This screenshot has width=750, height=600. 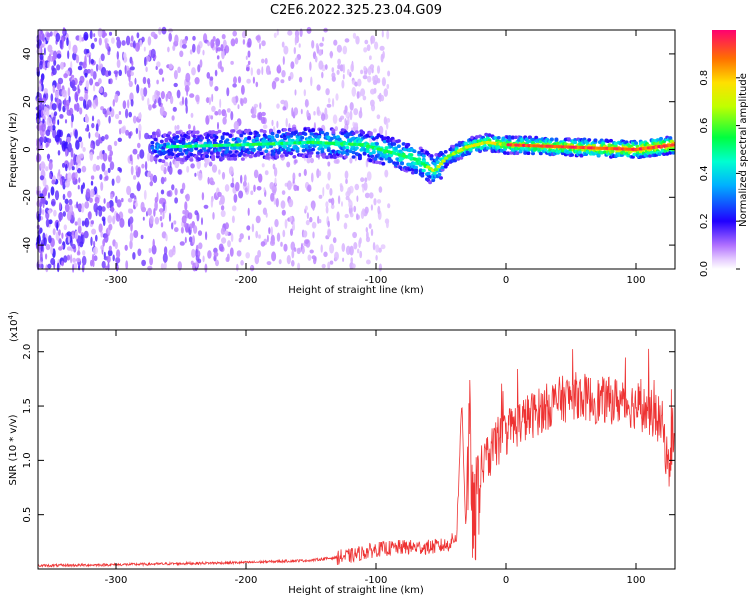 What do you see at coordinates (116, 580) in the screenshot?
I see `snr-x-tick-label: -300` at bounding box center [116, 580].